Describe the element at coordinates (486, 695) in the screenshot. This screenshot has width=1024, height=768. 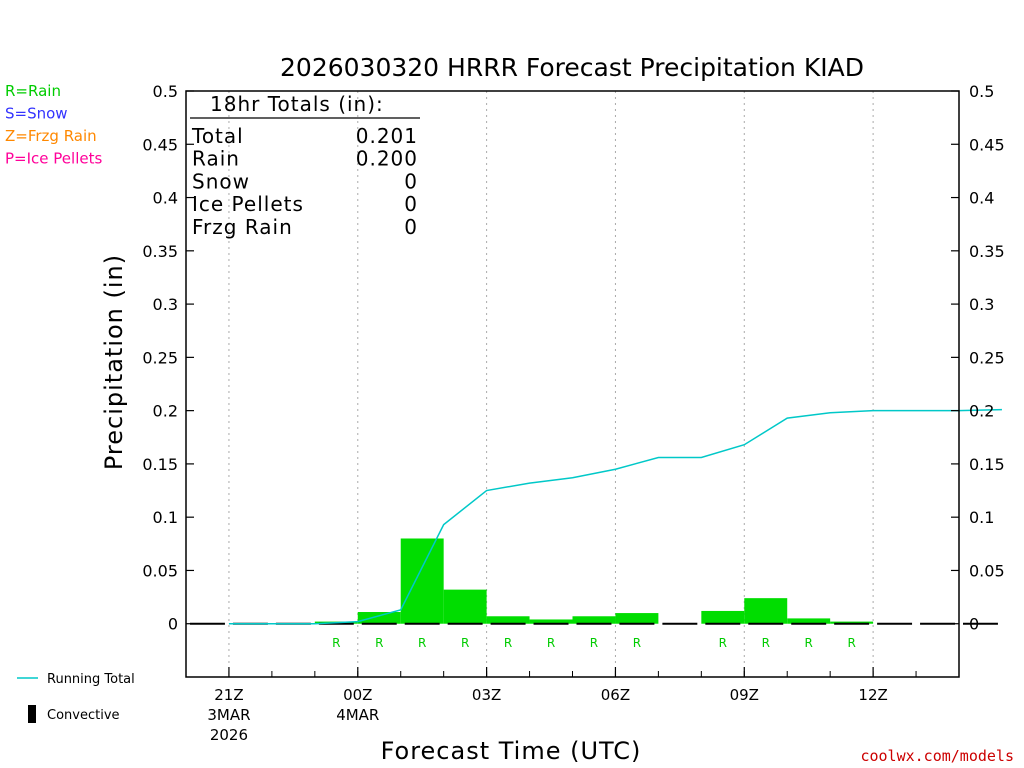
I see `xtick-label: 03Z` at that location.